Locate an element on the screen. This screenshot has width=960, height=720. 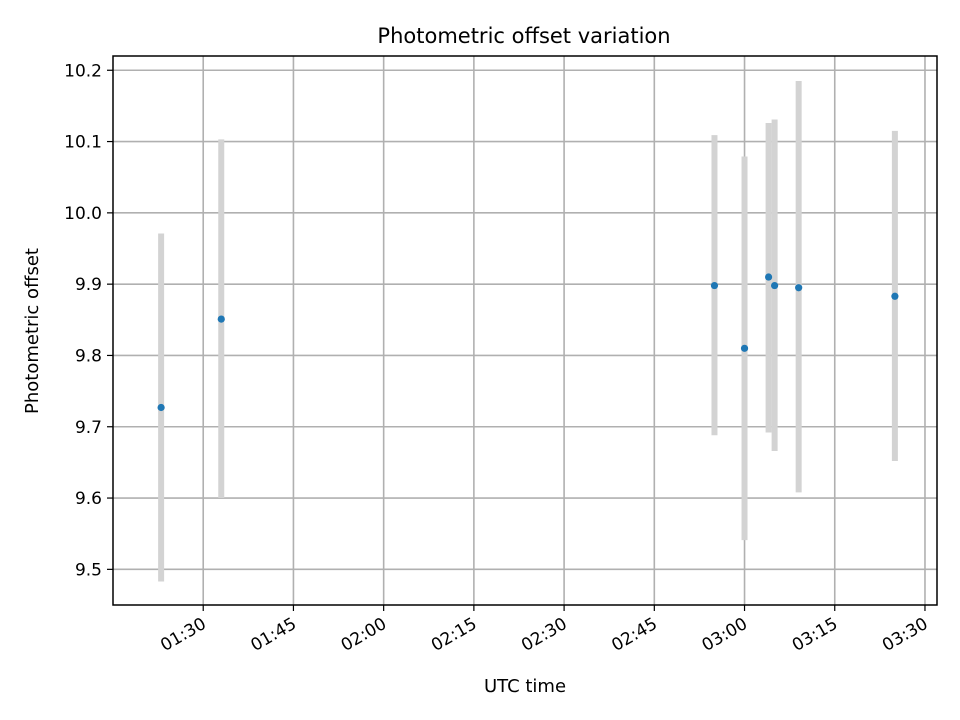
y-tick-label: 9.7 is located at coordinates (88, 428).